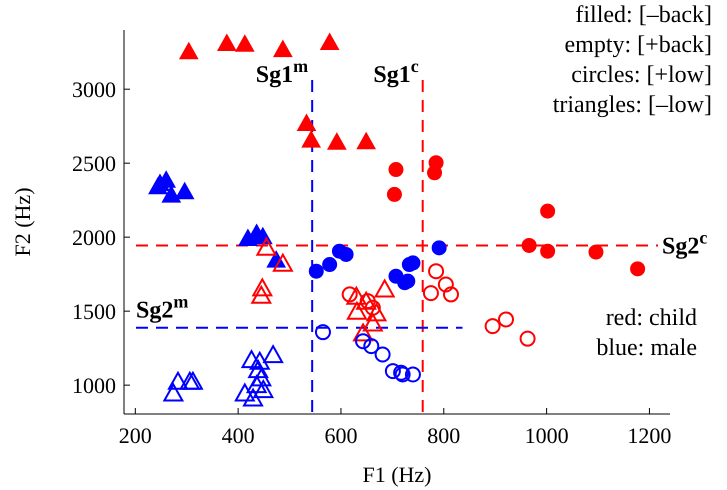  I want to click on y-tick-label: 1500, so click(94, 311).